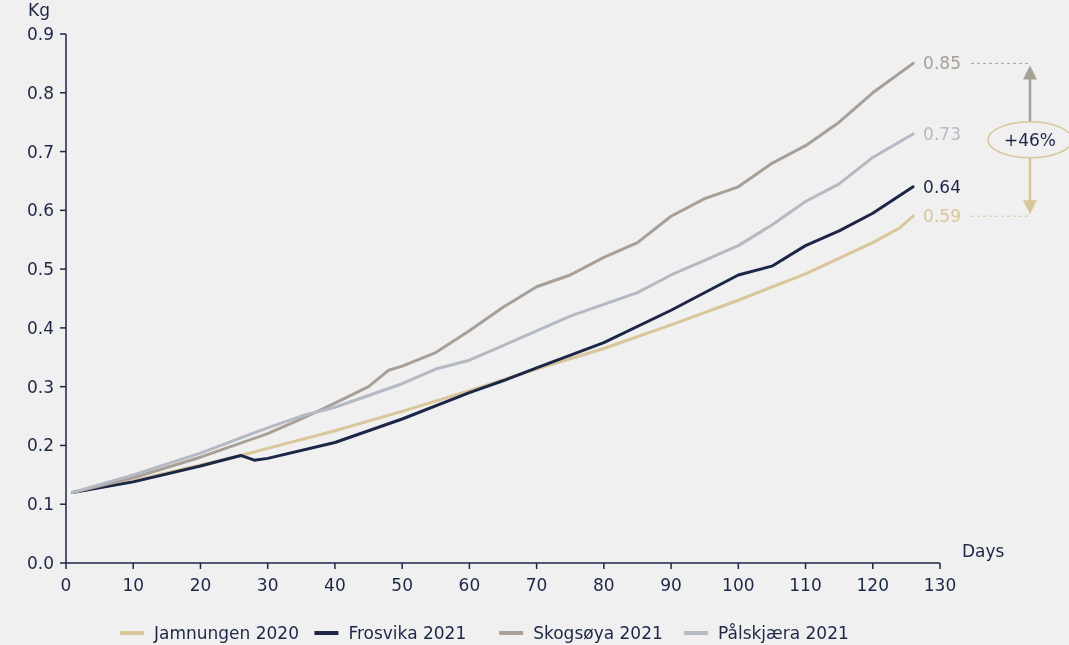 The height and width of the screenshot is (645, 1069). What do you see at coordinates (942, 216) in the screenshot?
I see `data-label: 0.59` at bounding box center [942, 216].